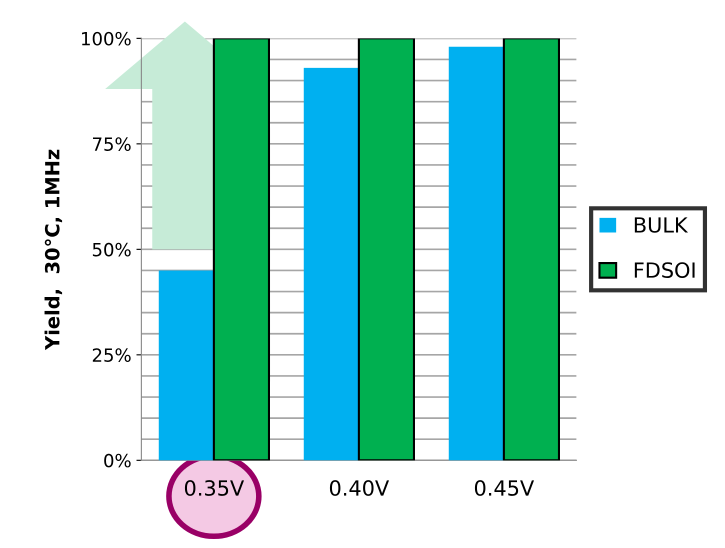  I want to click on legend-label: BULK, so click(661, 225).